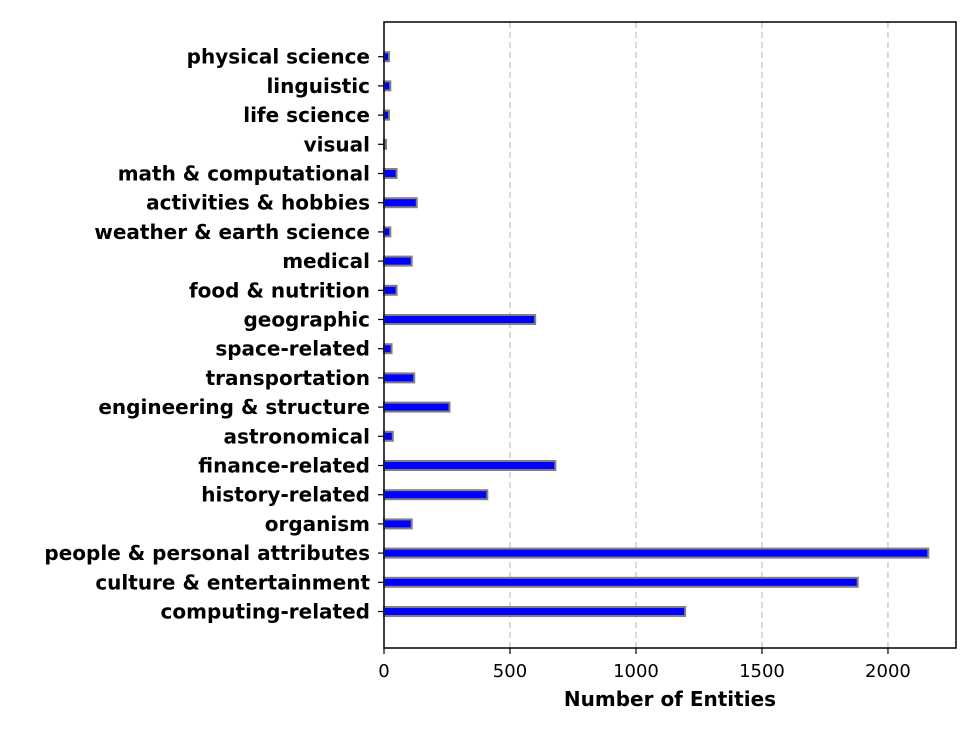 Image resolution: width=979 pixels, height=735 pixels. What do you see at coordinates (306, 320) in the screenshot?
I see `y-tick-label: geographic` at bounding box center [306, 320].